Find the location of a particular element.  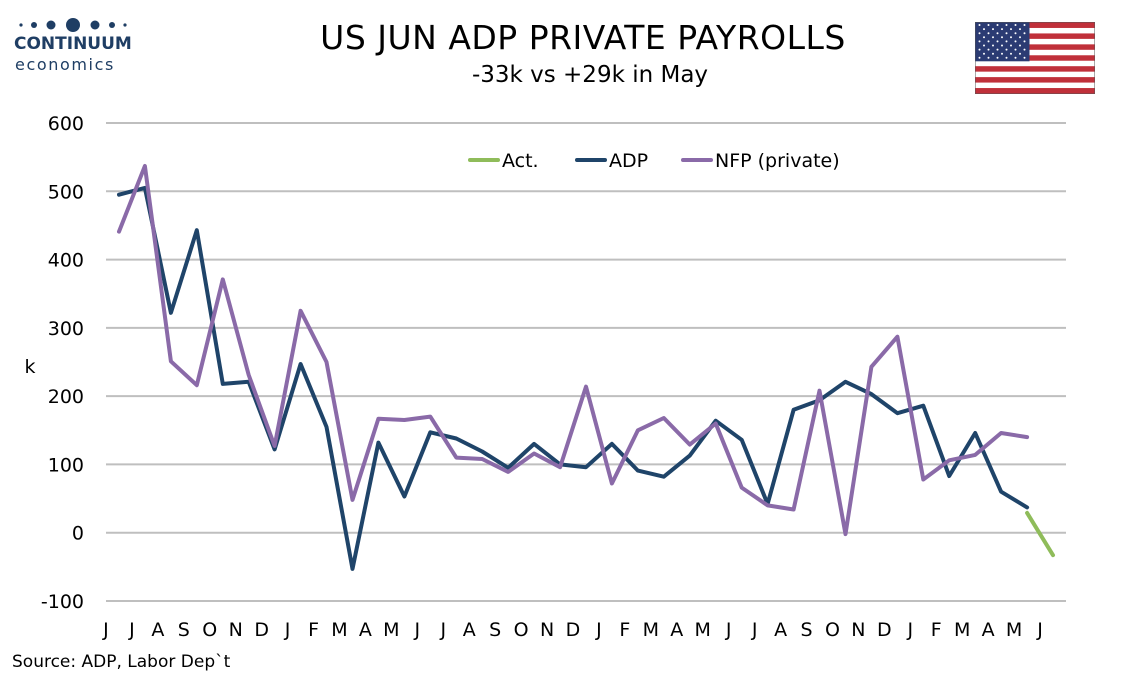

series-line-act is located at coordinates (1040, 534).